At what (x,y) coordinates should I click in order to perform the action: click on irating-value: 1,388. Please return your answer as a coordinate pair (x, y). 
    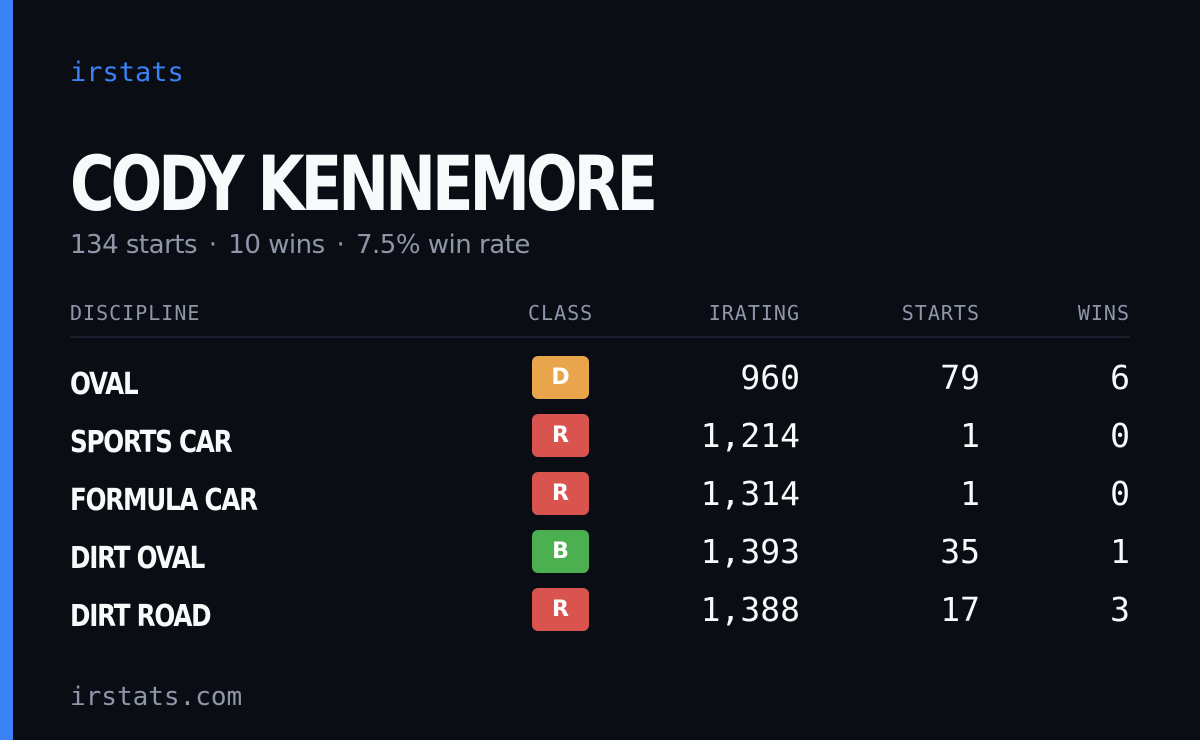
    Looking at the image, I should click on (750, 609).